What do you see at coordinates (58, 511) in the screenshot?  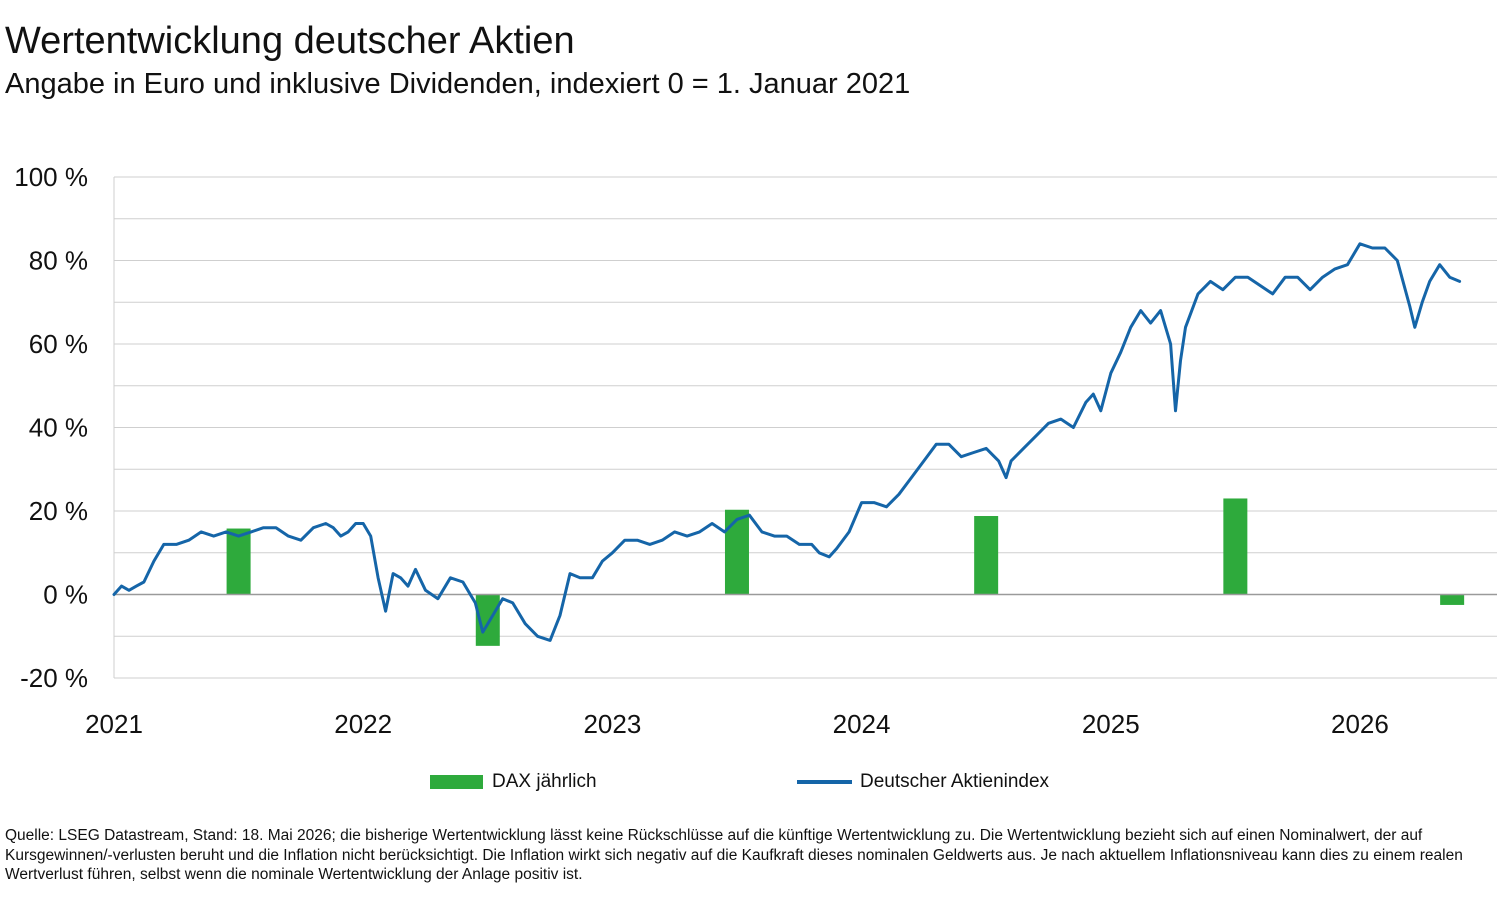 I see `y-tick-label: 20 %` at bounding box center [58, 511].